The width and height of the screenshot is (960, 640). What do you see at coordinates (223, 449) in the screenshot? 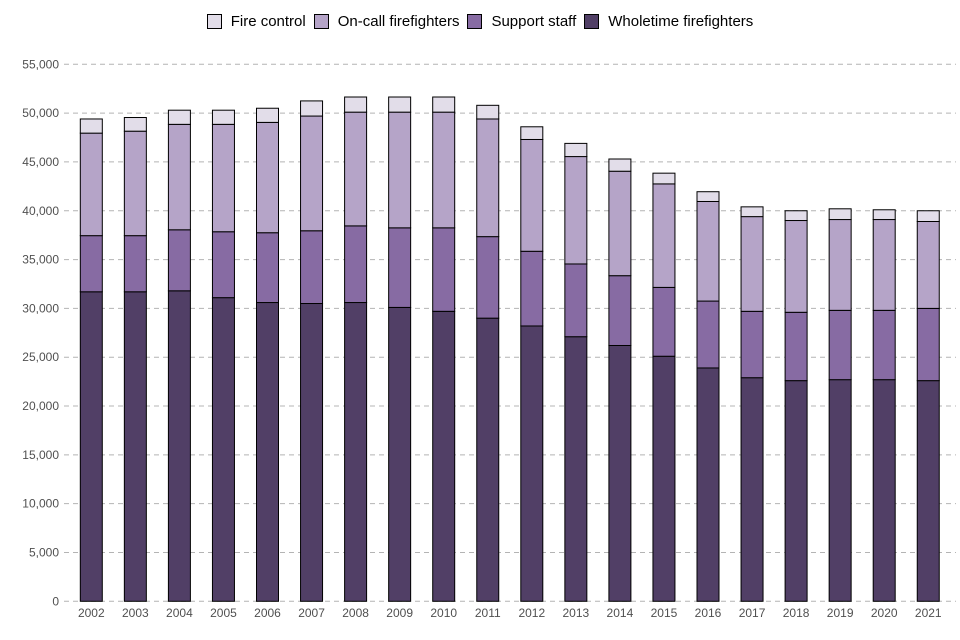
I see `bar-wholetime-firefighters-2005` at bounding box center [223, 449].